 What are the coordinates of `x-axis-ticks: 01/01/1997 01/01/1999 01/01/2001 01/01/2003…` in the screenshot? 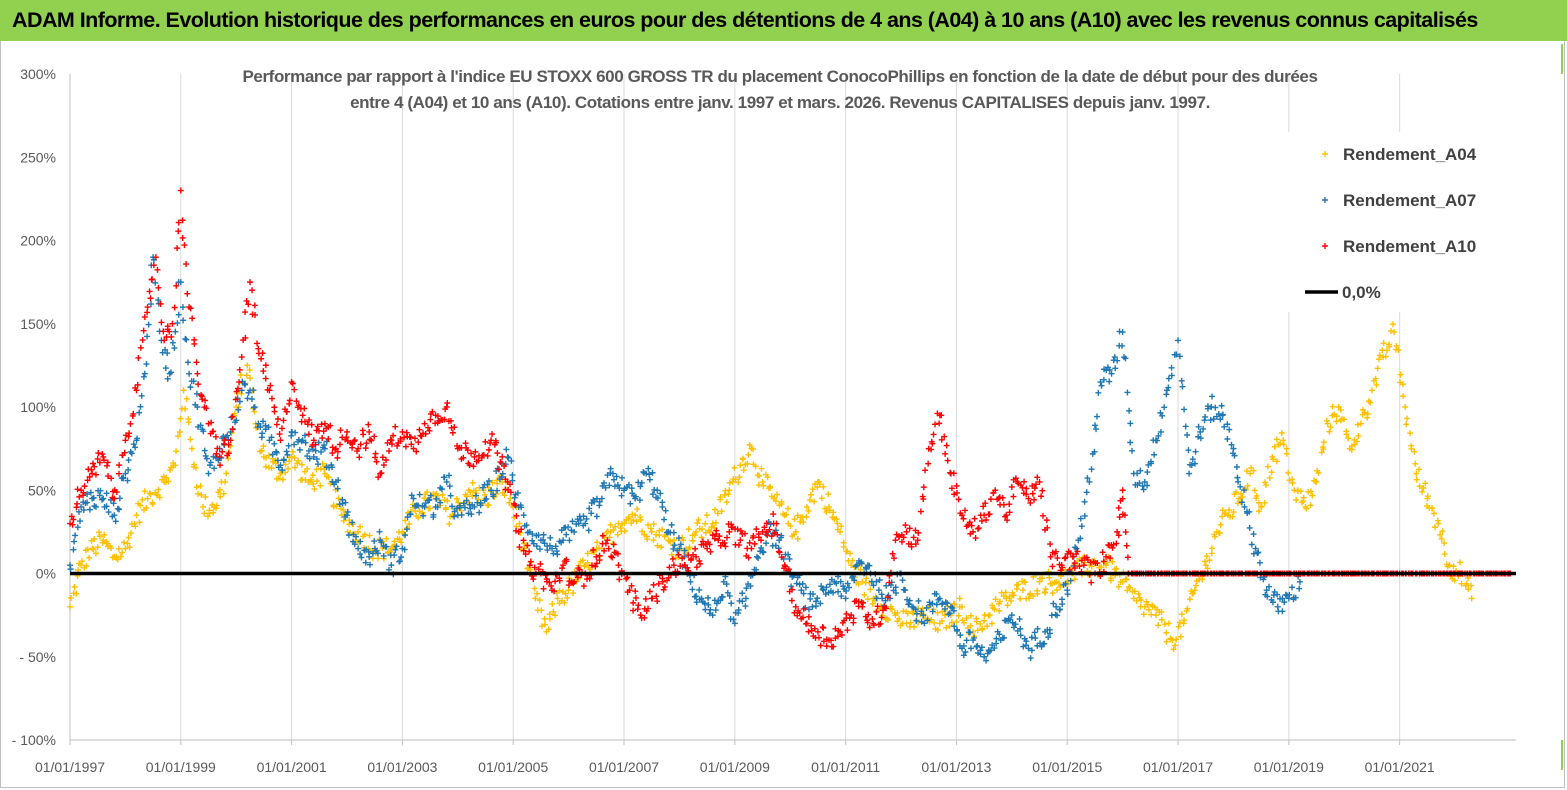 It's located at (735, 757).